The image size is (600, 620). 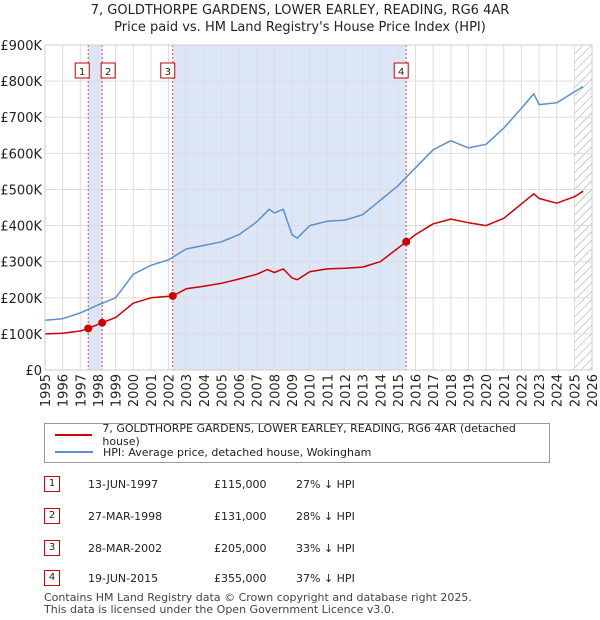 What do you see at coordinates (593, 390) in the screenshot?
I see `x-tick-label: 2026` at bounding box center [593, 390].